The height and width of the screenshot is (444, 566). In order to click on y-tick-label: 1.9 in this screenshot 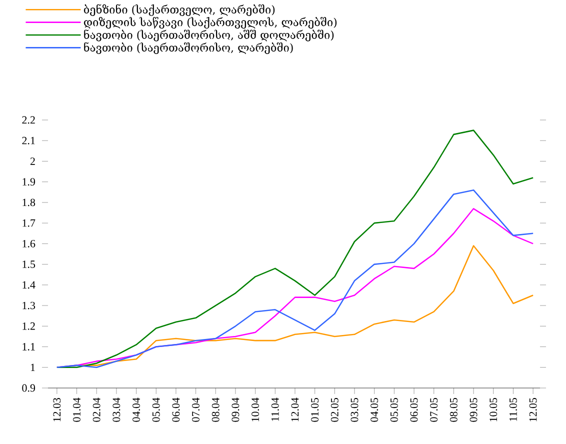, I will do `click(29, 182)`.